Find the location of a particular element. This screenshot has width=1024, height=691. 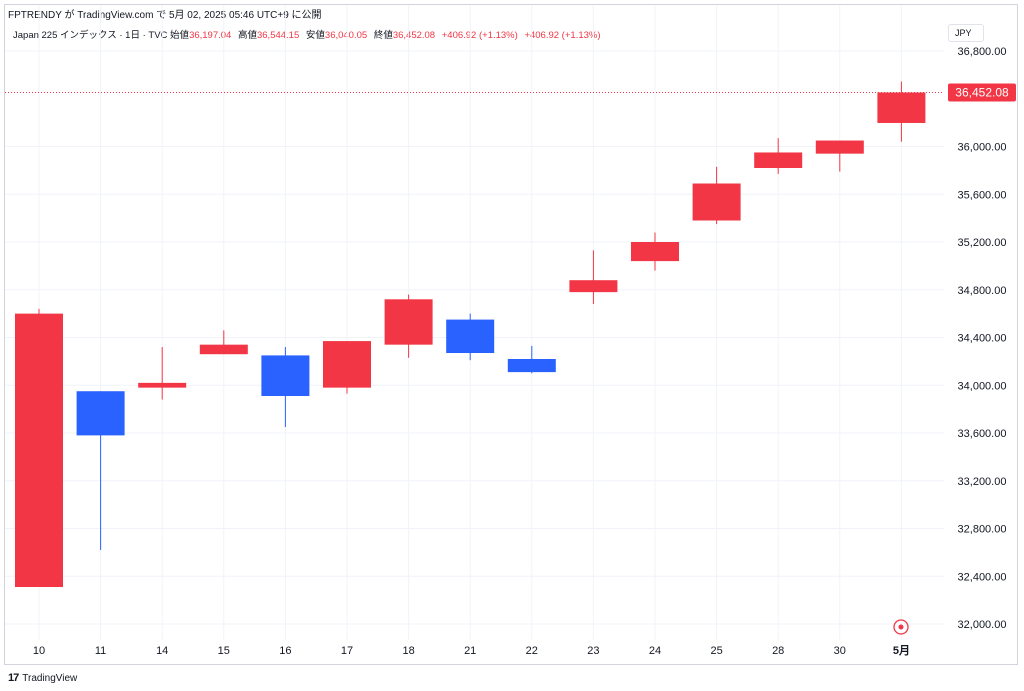

x-axis: 10 11 14 15 16 17 18 21 22 23 24 25 28 30 5月 is located at coordinates (471, 650).